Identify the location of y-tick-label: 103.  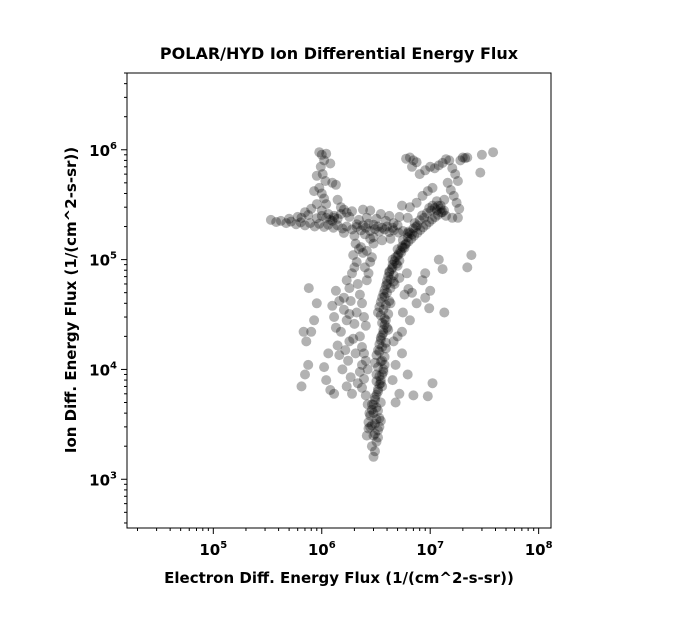
(103, 479).